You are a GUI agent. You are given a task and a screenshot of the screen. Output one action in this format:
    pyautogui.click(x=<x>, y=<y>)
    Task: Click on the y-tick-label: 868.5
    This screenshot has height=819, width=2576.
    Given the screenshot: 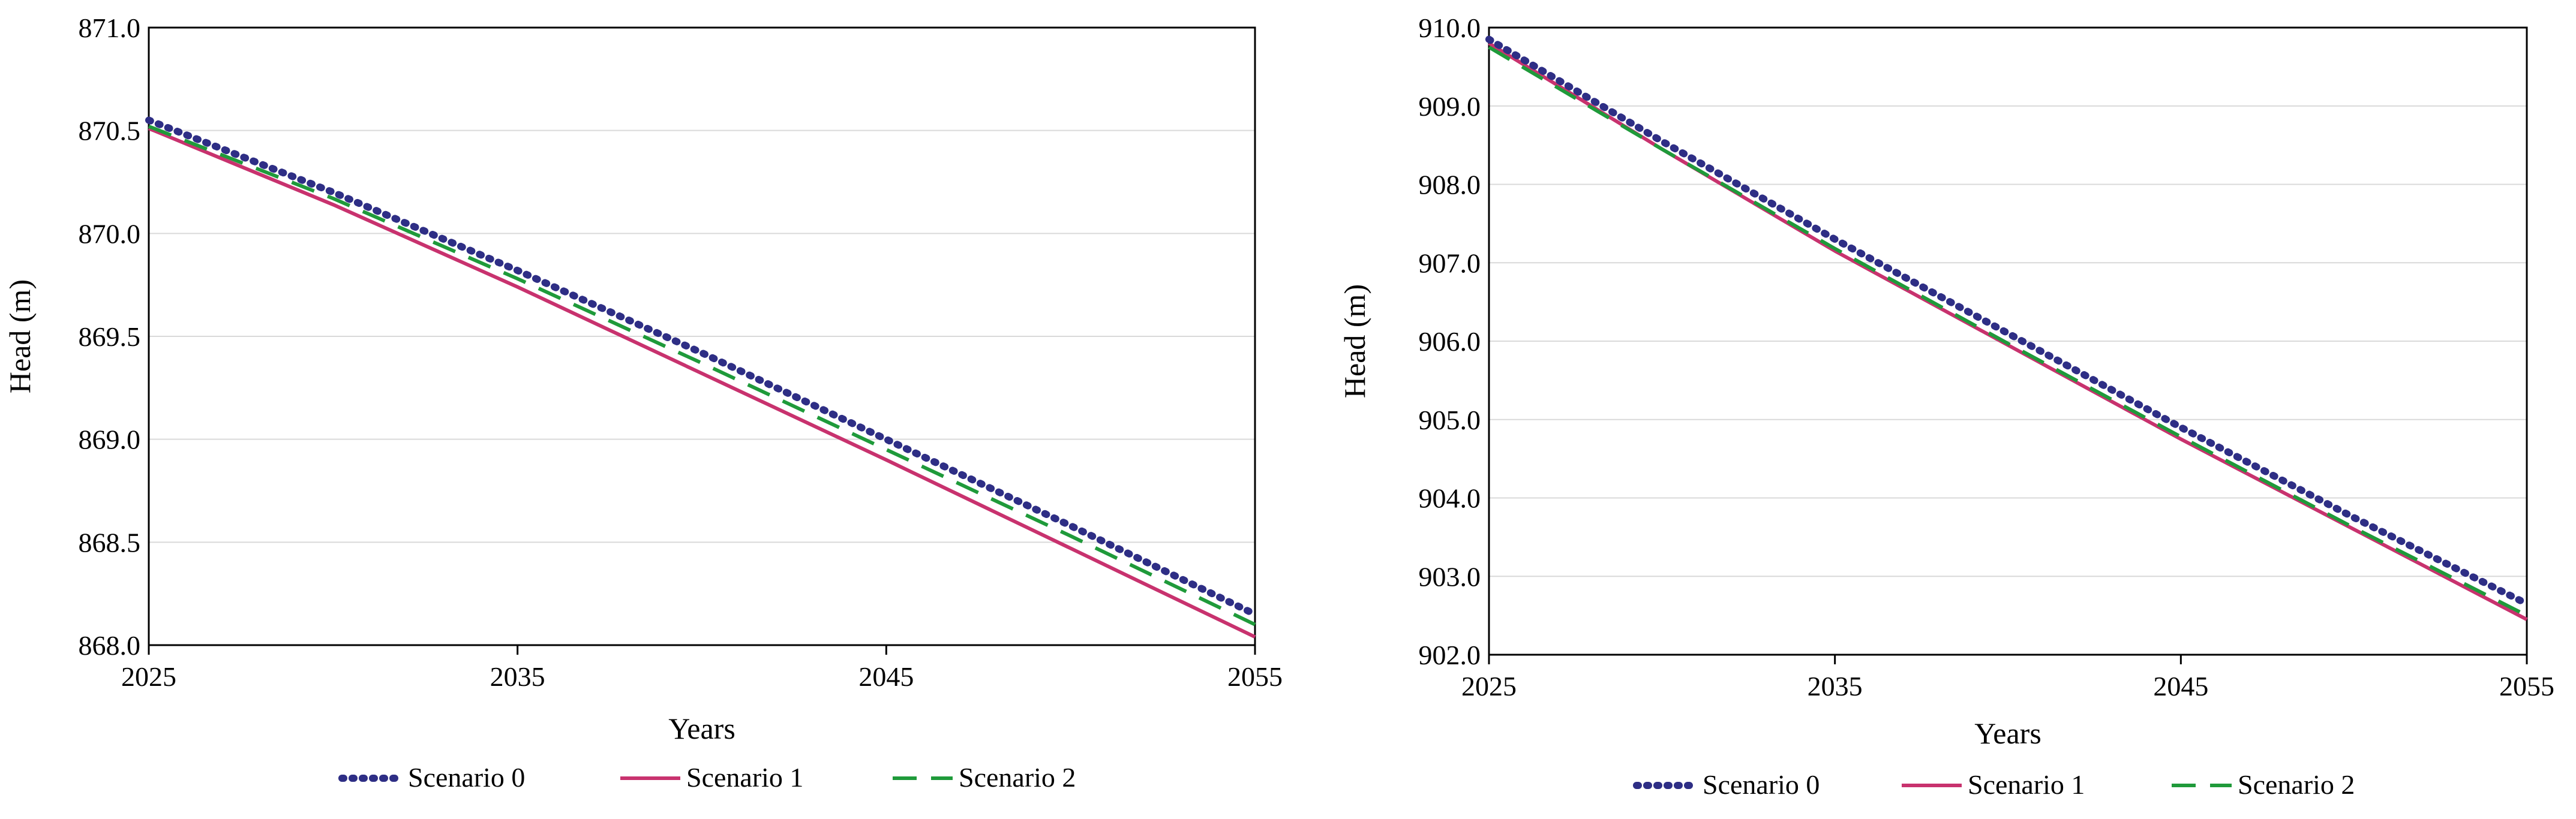 What is the action you would take?
    pyautogui.click(x=110, y=542)
    